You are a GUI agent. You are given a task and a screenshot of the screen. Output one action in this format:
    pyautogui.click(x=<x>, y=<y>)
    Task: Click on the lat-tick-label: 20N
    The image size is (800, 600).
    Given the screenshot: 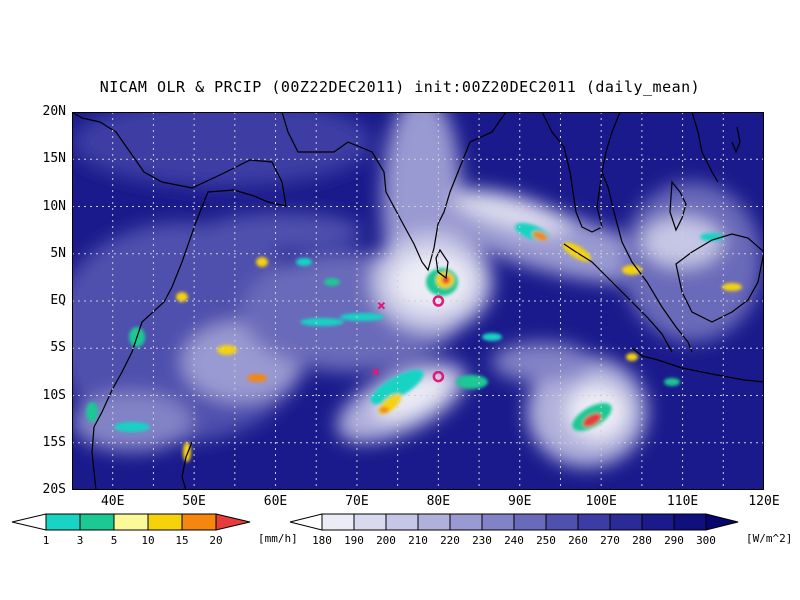 What is the action you would take?
    pyautogui.click(x=54, y=111)
    